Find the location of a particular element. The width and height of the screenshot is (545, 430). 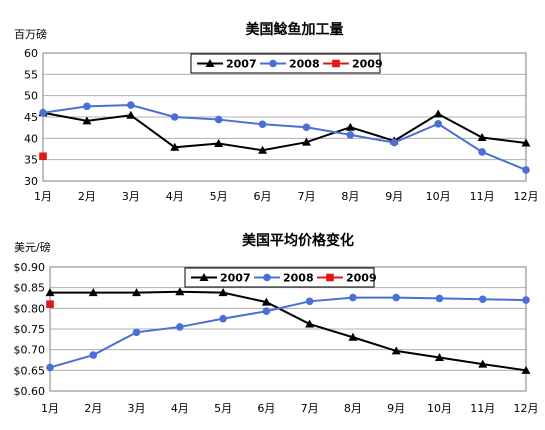

y-tick-label: 45 is located at coordinates (31, 117).